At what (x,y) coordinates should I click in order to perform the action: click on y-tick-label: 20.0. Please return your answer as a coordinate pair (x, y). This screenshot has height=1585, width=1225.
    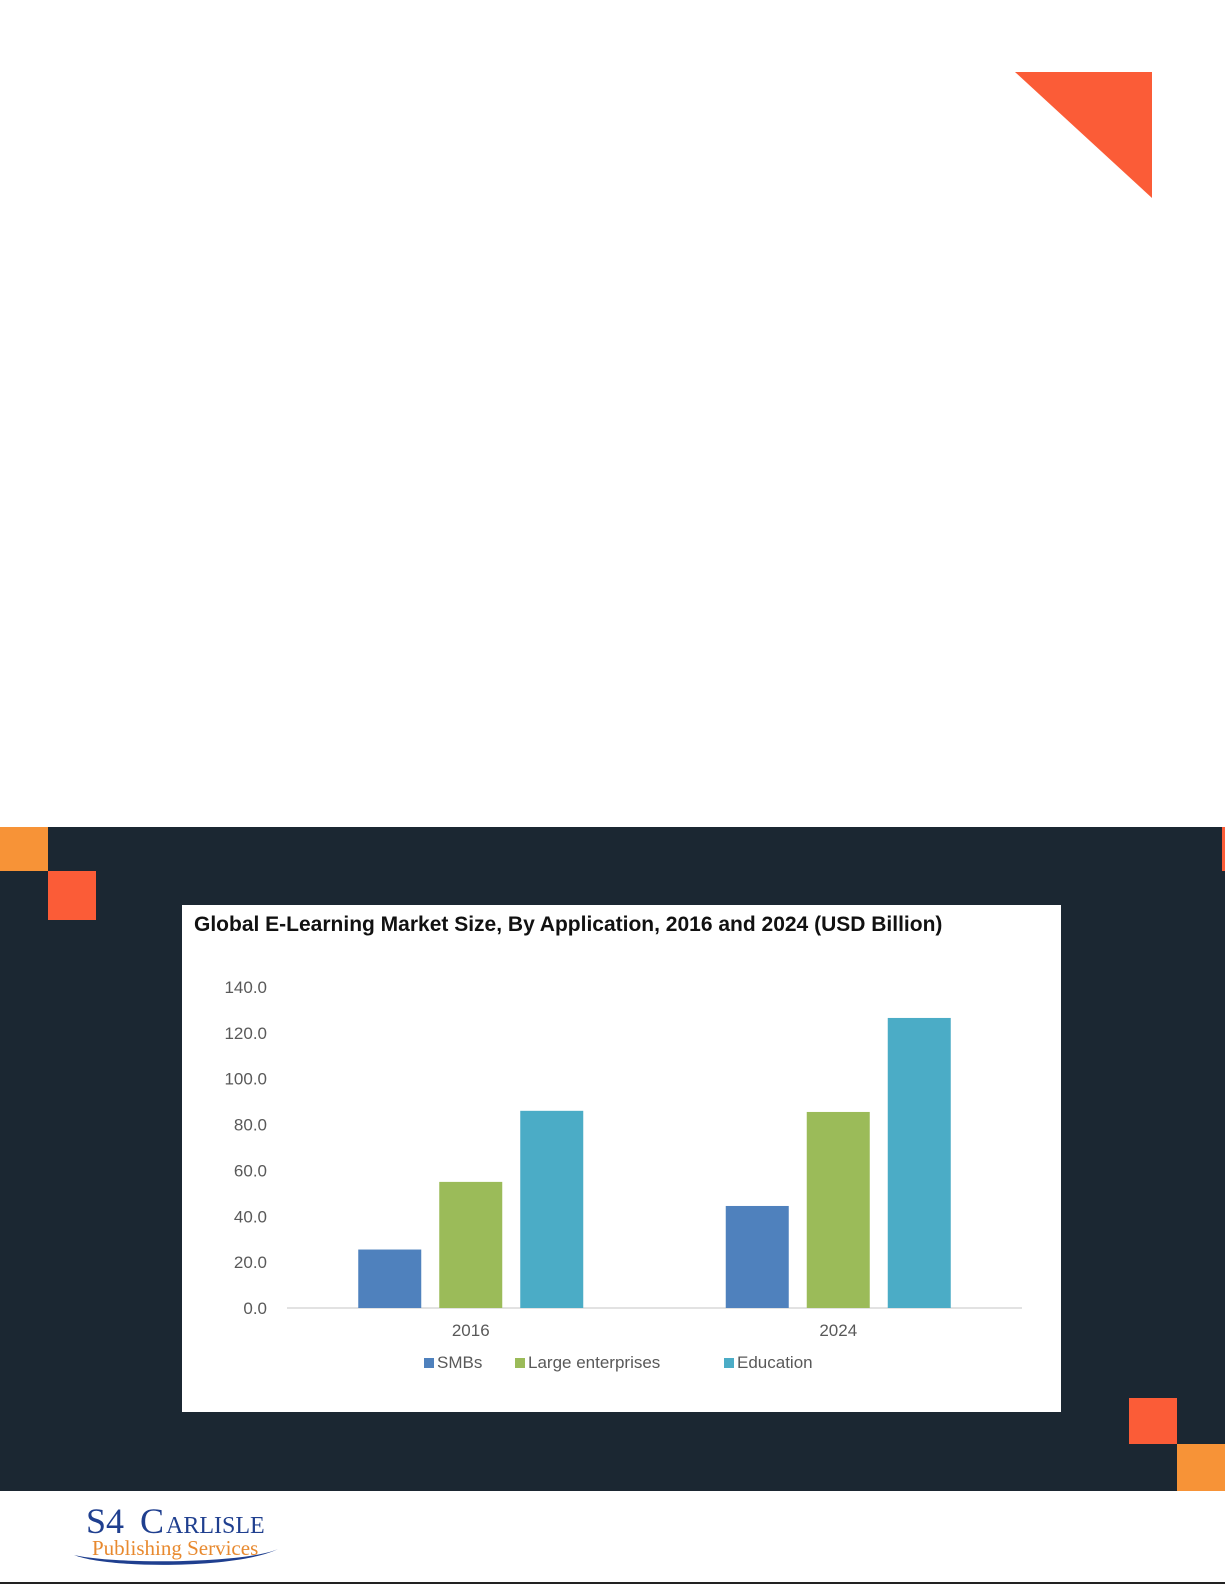
    Looking at the image, I should click on (250, 1262).